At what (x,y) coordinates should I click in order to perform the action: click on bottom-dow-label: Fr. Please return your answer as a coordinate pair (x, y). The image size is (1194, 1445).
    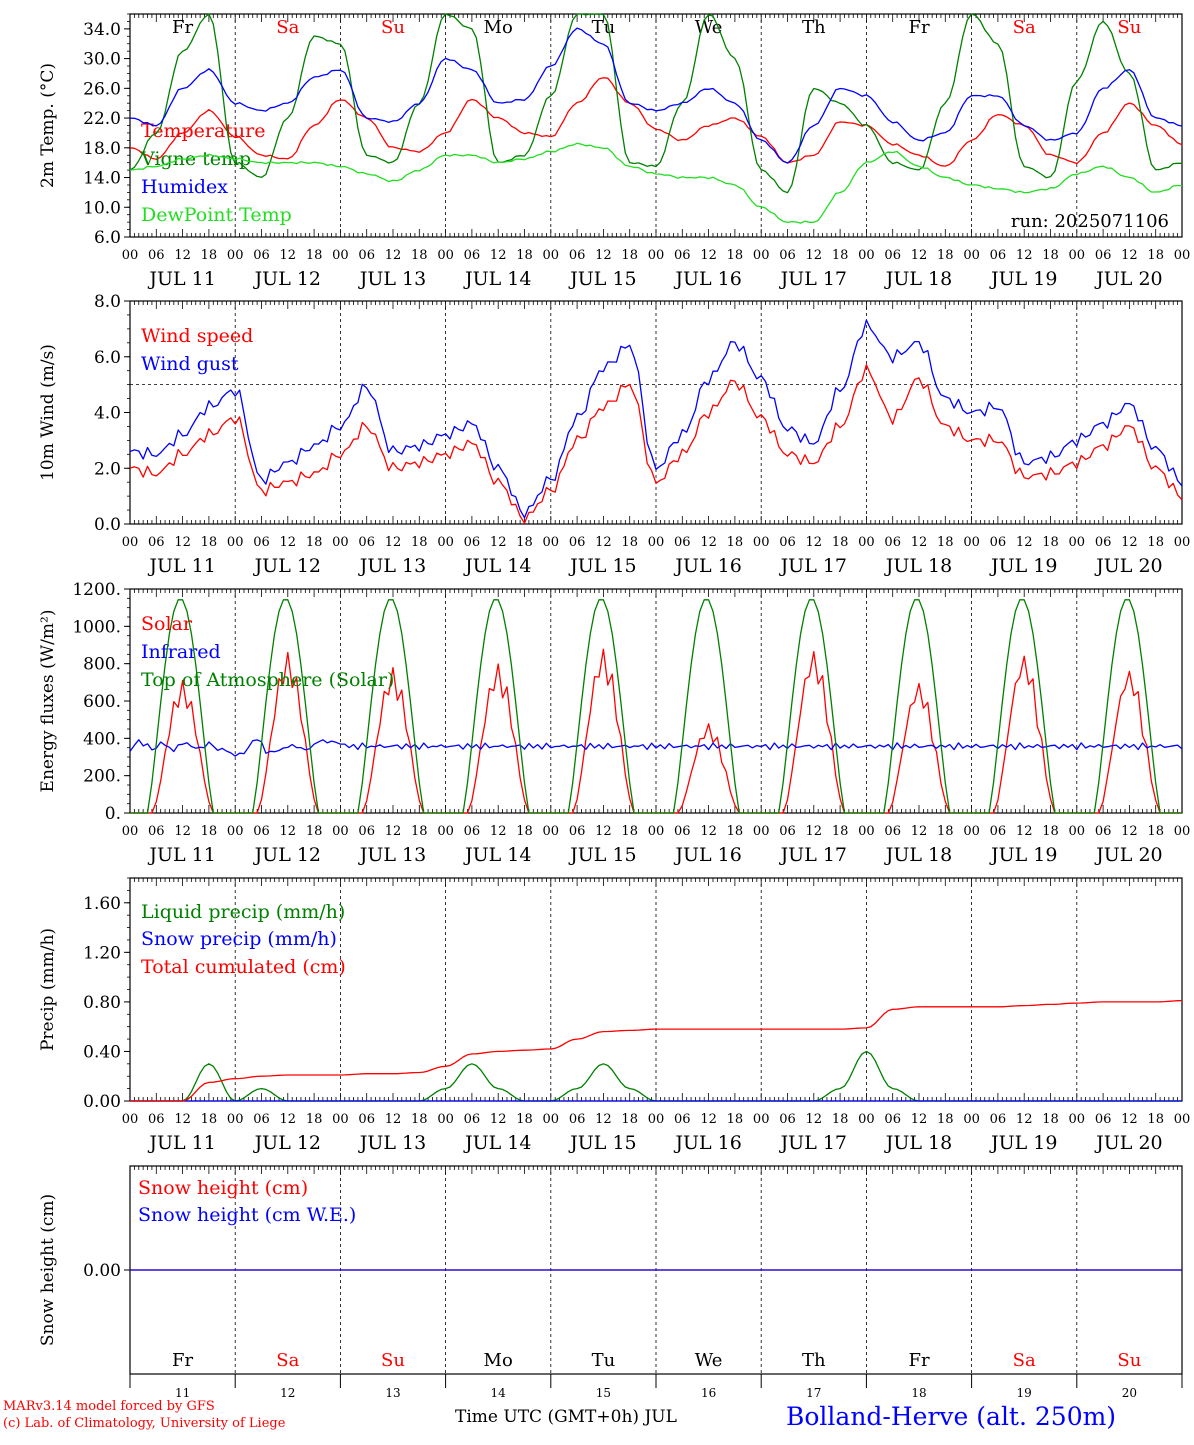
    Looking at the image, I should click on (182, 1360).